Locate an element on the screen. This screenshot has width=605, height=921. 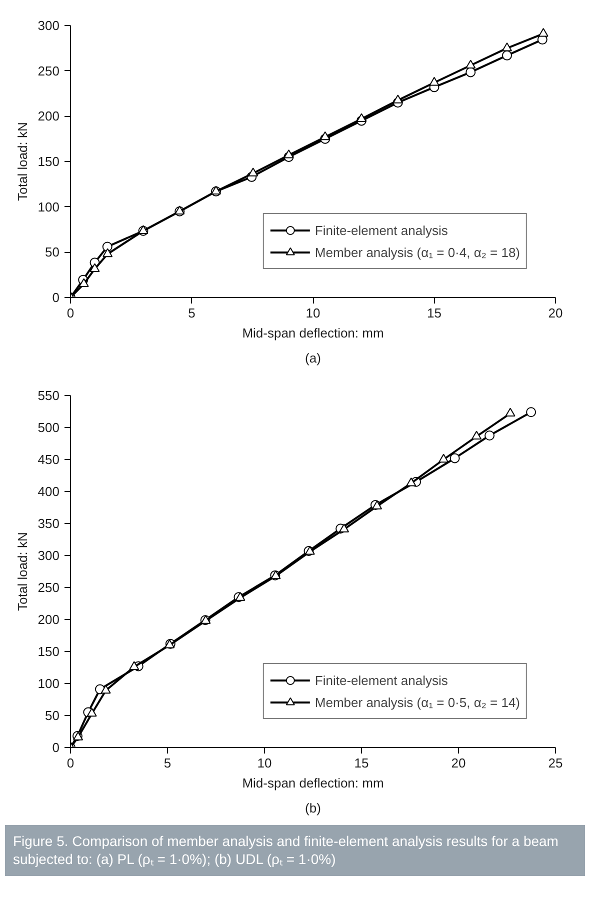
y-tick-label: 450 is located at coordinates (49, 459).